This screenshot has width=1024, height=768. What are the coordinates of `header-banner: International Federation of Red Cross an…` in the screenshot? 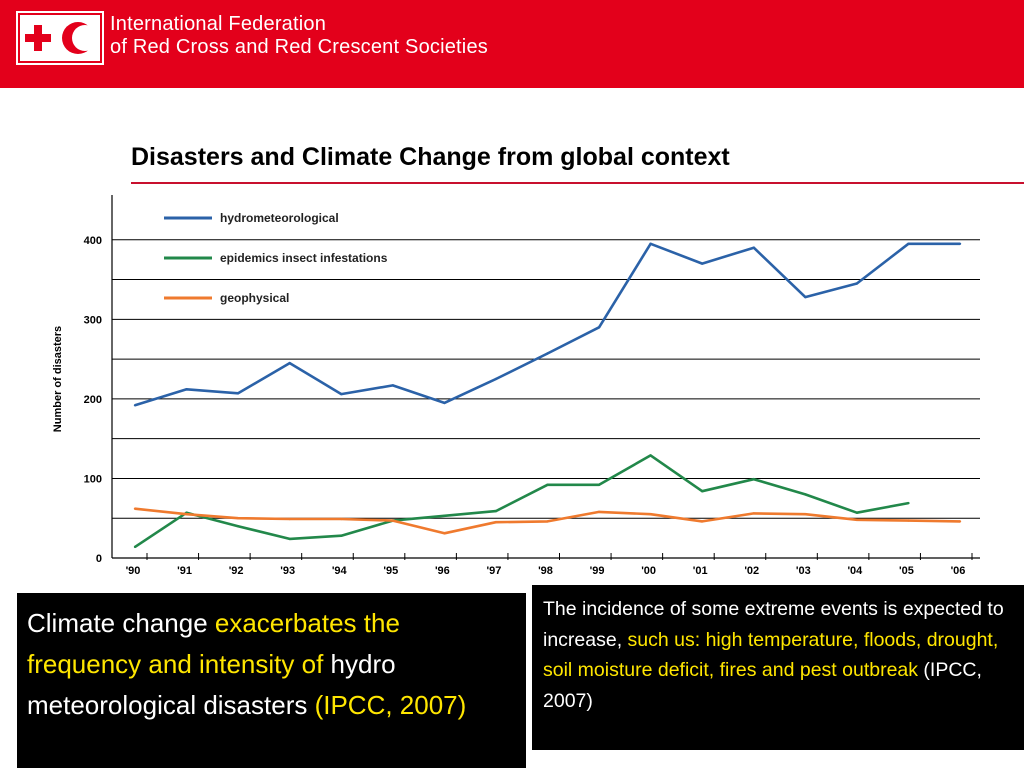 It's located at (512, 44).